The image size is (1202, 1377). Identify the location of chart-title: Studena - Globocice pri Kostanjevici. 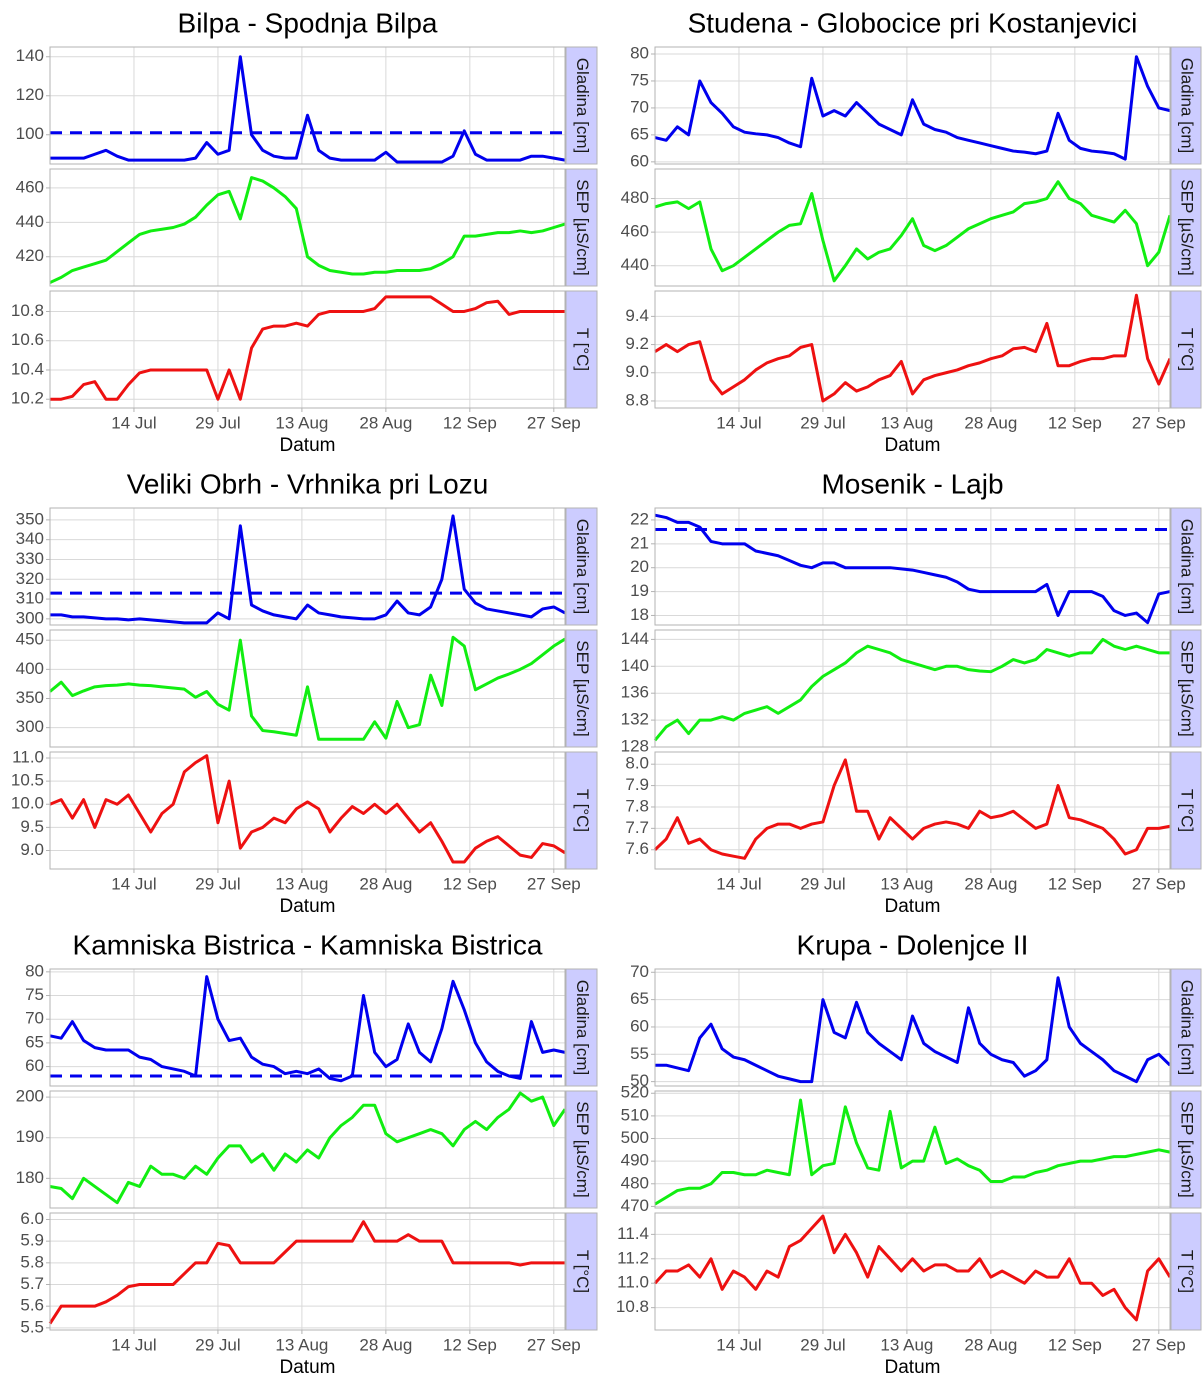
(913, 22).